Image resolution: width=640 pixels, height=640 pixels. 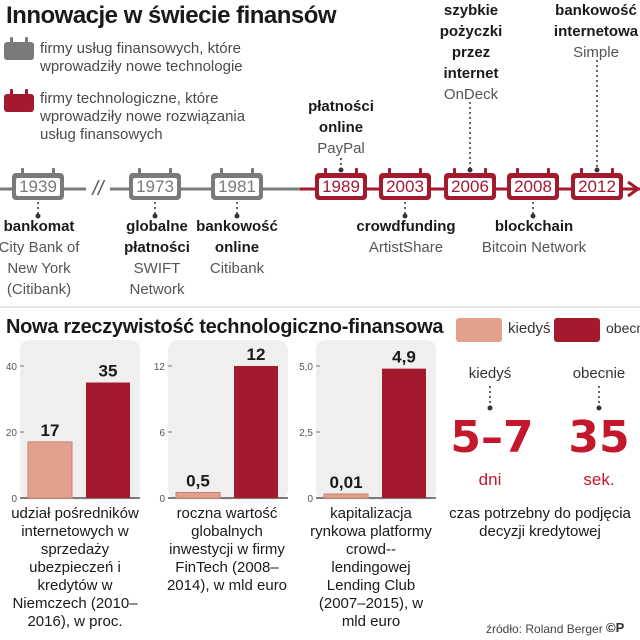 What do you see at coordinates (12, 433) in the screenshot?
I see `chart-1-tick: 20` at bounding box center [12, 433].